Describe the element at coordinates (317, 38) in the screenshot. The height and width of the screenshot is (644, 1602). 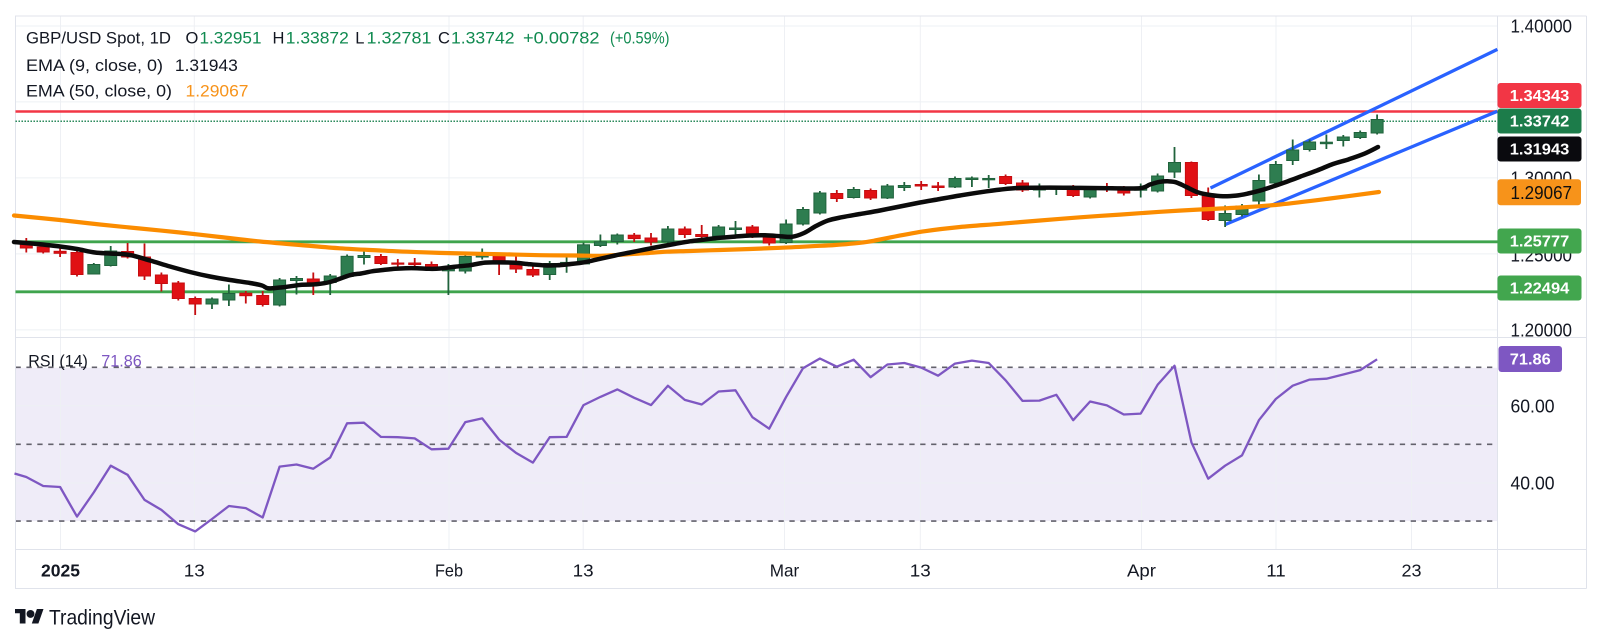
I see `svg-text: 1.33872` at that location.